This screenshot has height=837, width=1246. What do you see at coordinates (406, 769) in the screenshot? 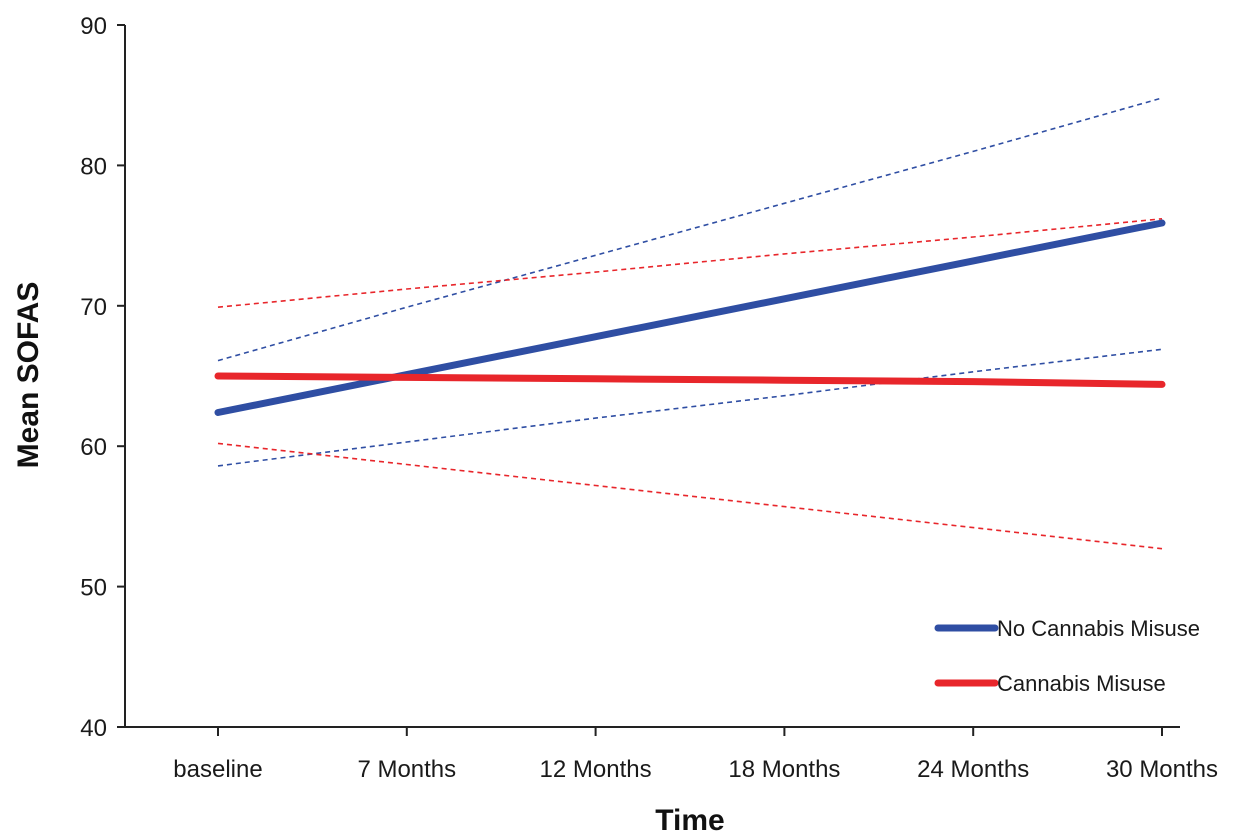
I see `x-tick-label: 7 Months` at bounding box center [406, 769].